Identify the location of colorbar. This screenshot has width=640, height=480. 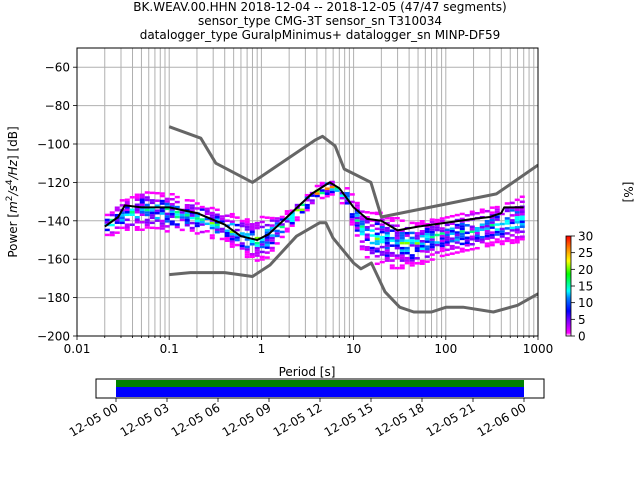
(568, 286).